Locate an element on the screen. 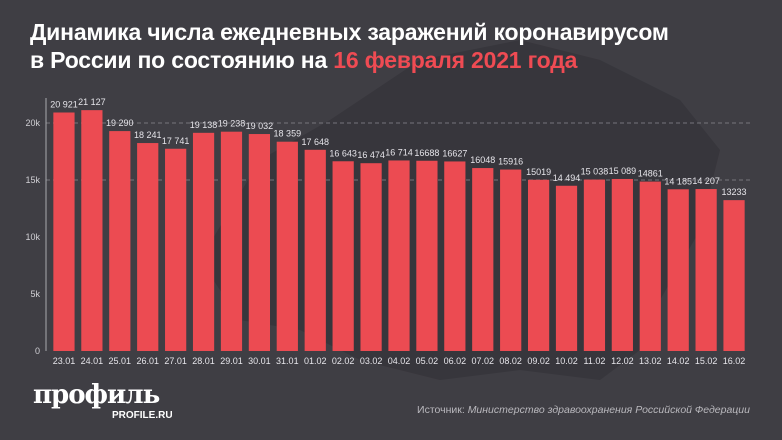 Image resolution: width=782 pixels, height=440 pixels. x-tick-label: 03.02 is located at coordinates (371, 361).